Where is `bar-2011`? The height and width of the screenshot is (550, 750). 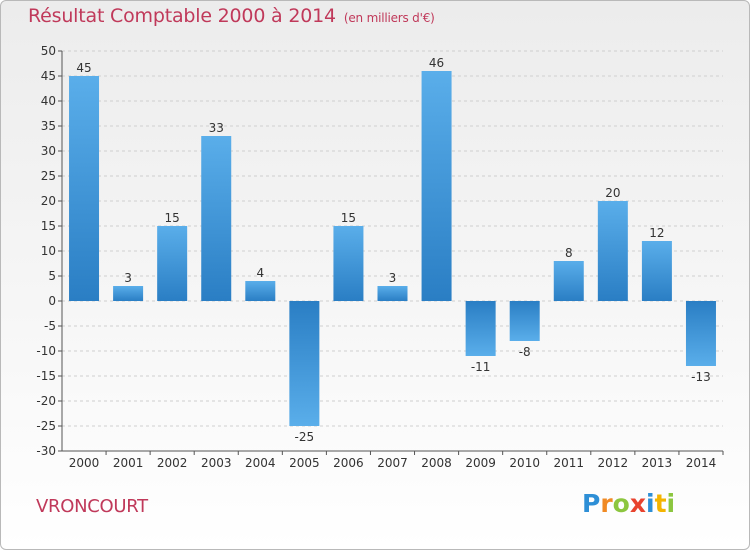
bar-2011 is located at coordinates (568, 281).